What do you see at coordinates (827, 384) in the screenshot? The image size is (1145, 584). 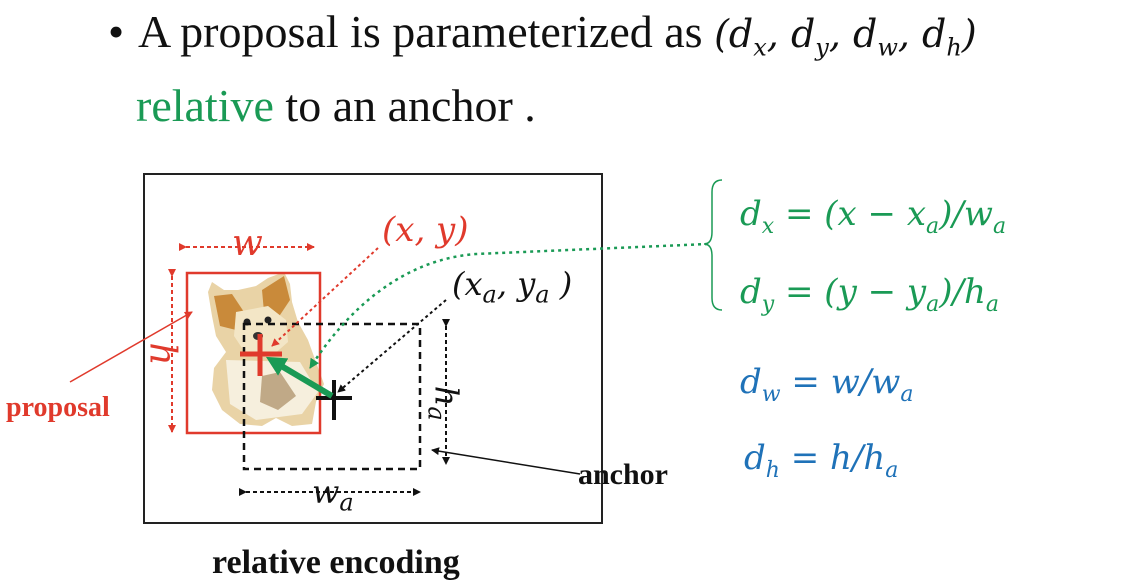 I see `equation-dw: dw = w/wa` at bounding box center [827, 384].